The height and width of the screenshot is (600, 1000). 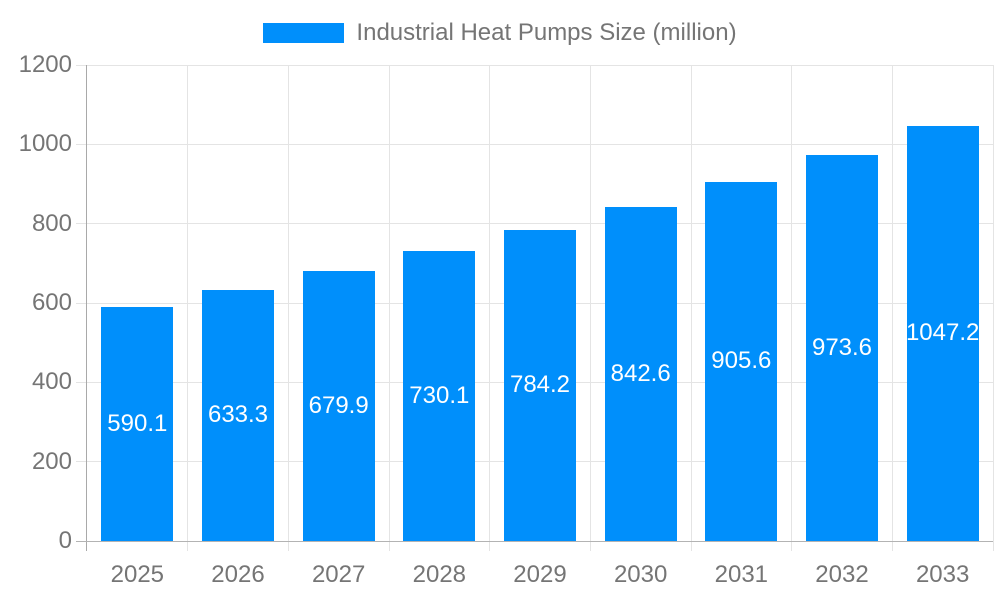 I want to click on x-axis-tick-label: 2030, so click(x=640, y=574).